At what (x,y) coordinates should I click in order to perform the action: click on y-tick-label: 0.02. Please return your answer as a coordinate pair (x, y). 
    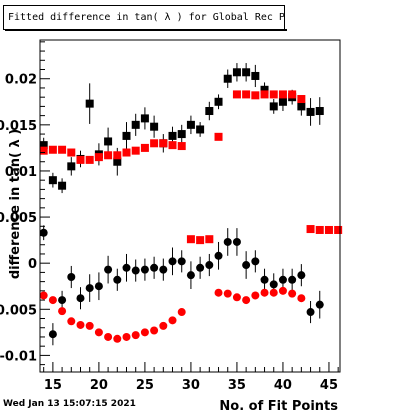
    Looking at the image, I should click on (21, 80).